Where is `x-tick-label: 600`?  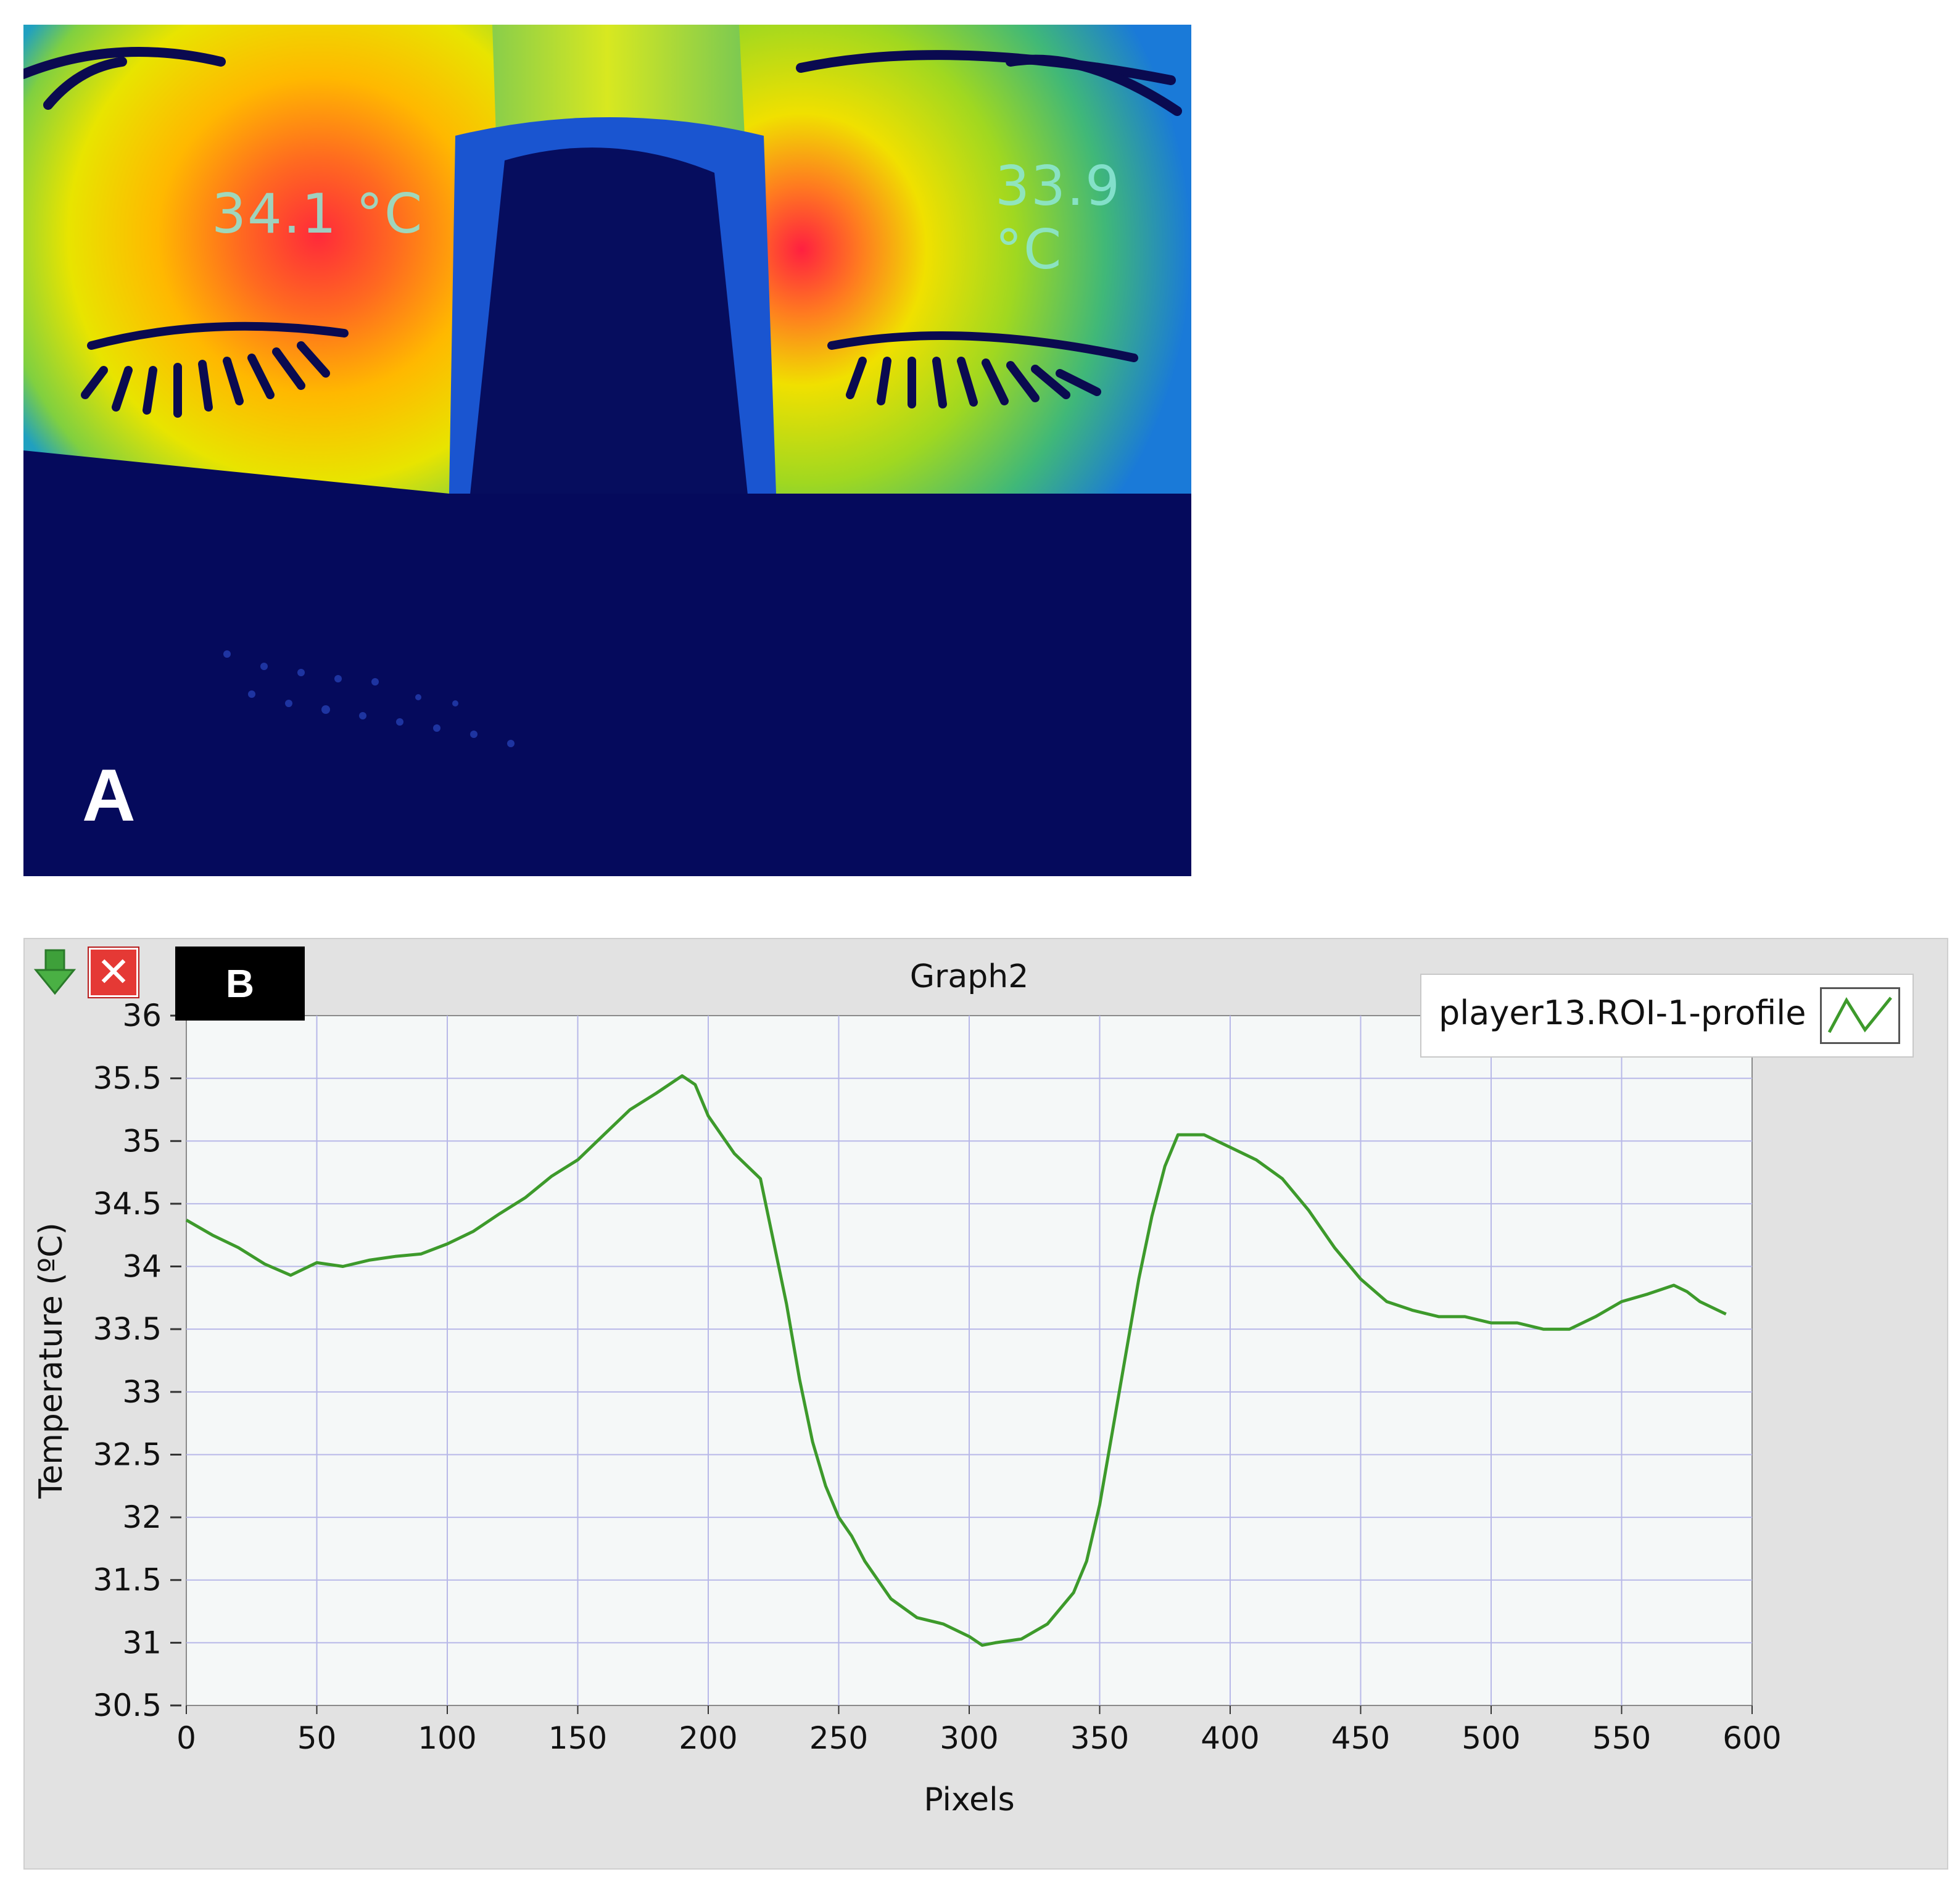
x-tick-label: 600 is located at coordinates (1751, 1738).